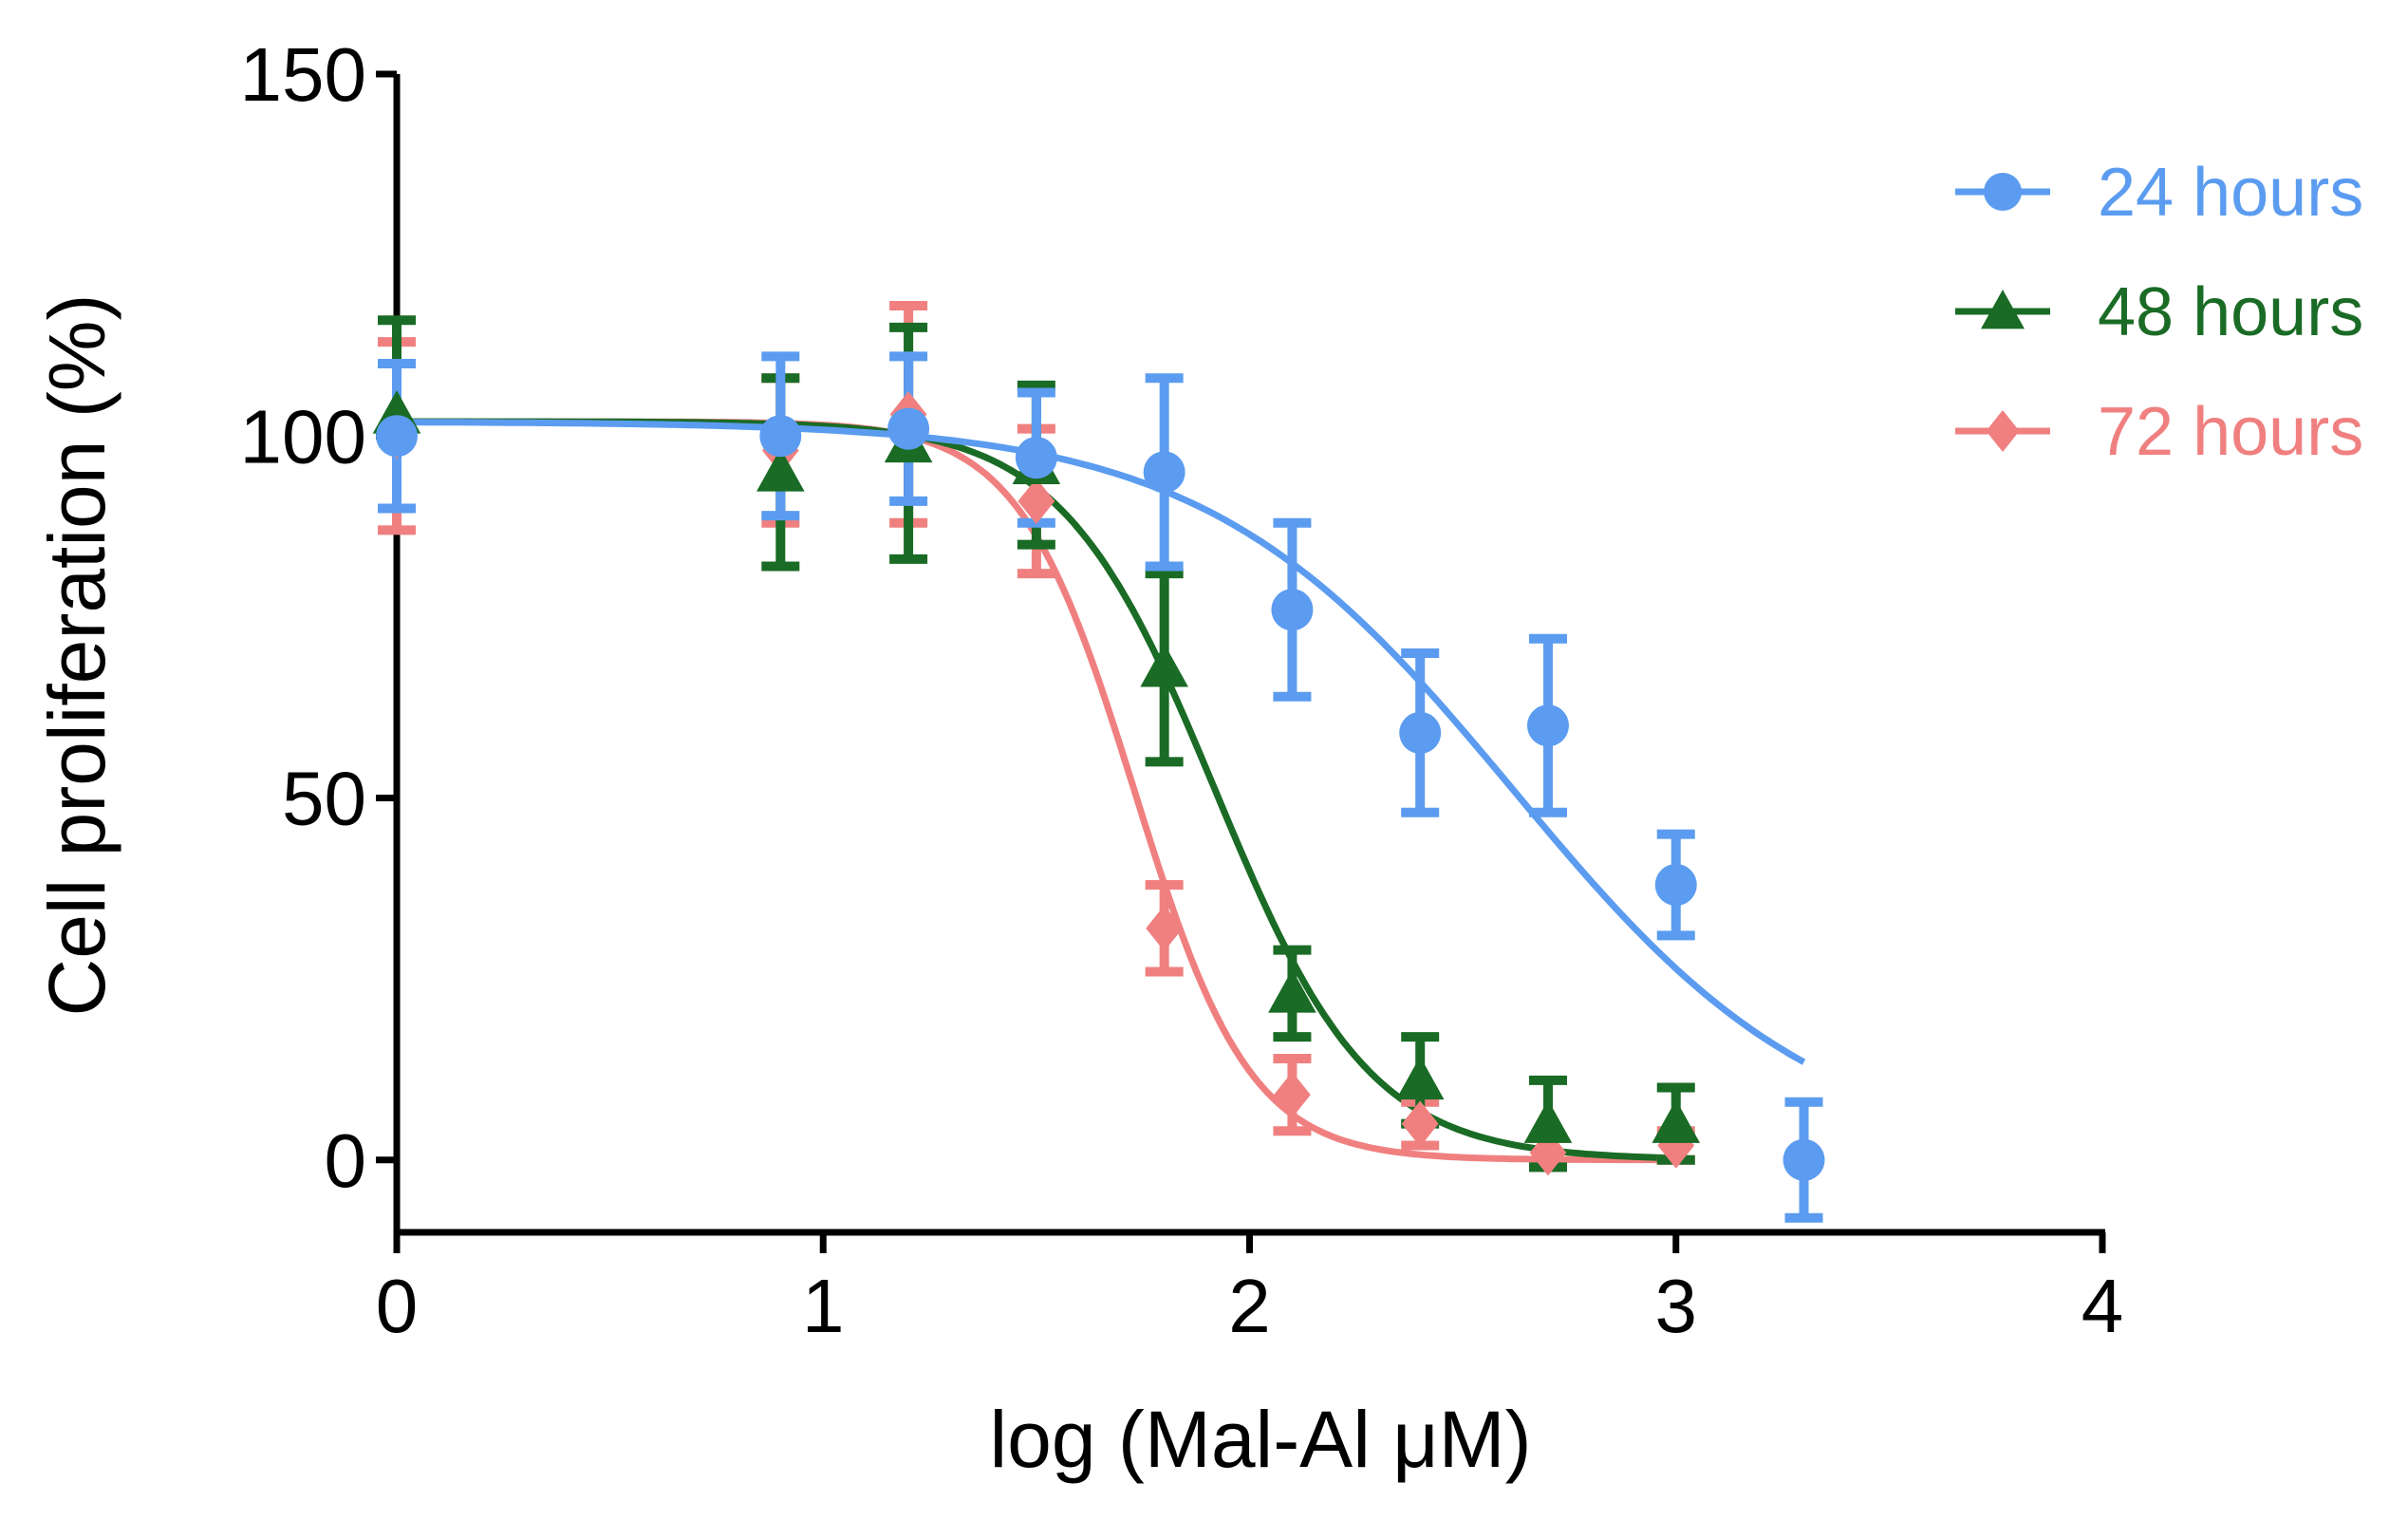 The width and height of the screenshot is (2408, 1539). What do you see at coordinates (77, 656) in the screenshot?
I see `y-axis-title: Cell proliferation (%)` at bounding box center [77, 656].